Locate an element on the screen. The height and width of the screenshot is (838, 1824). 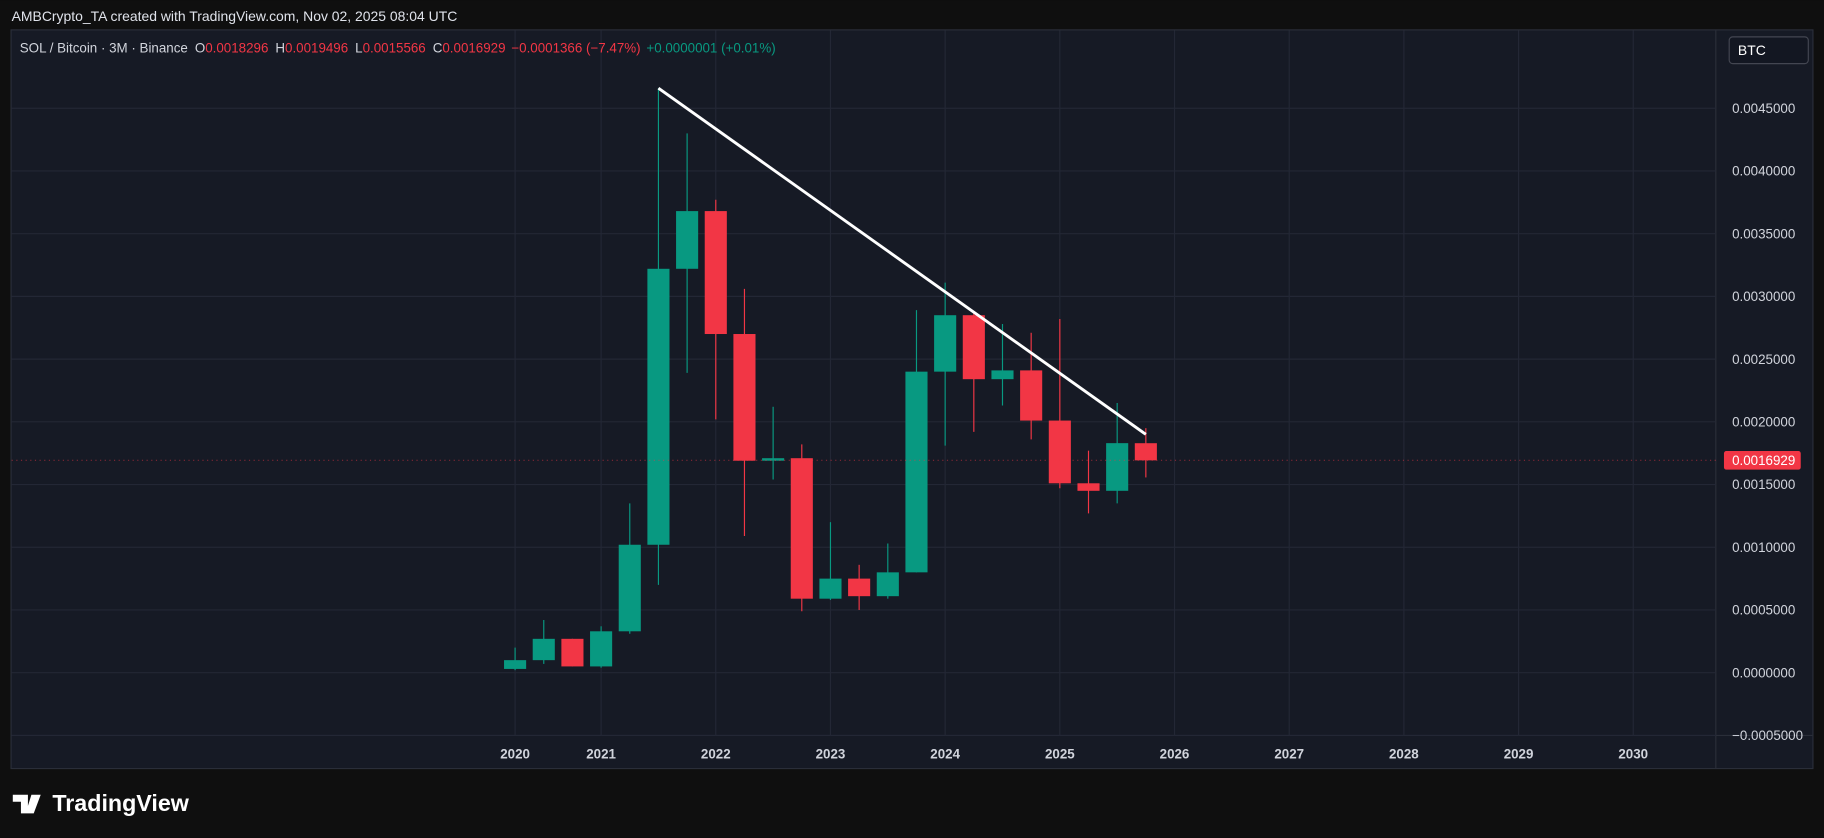
y-tick-label: 0.0030000 is located at coordinates (1763, 296).